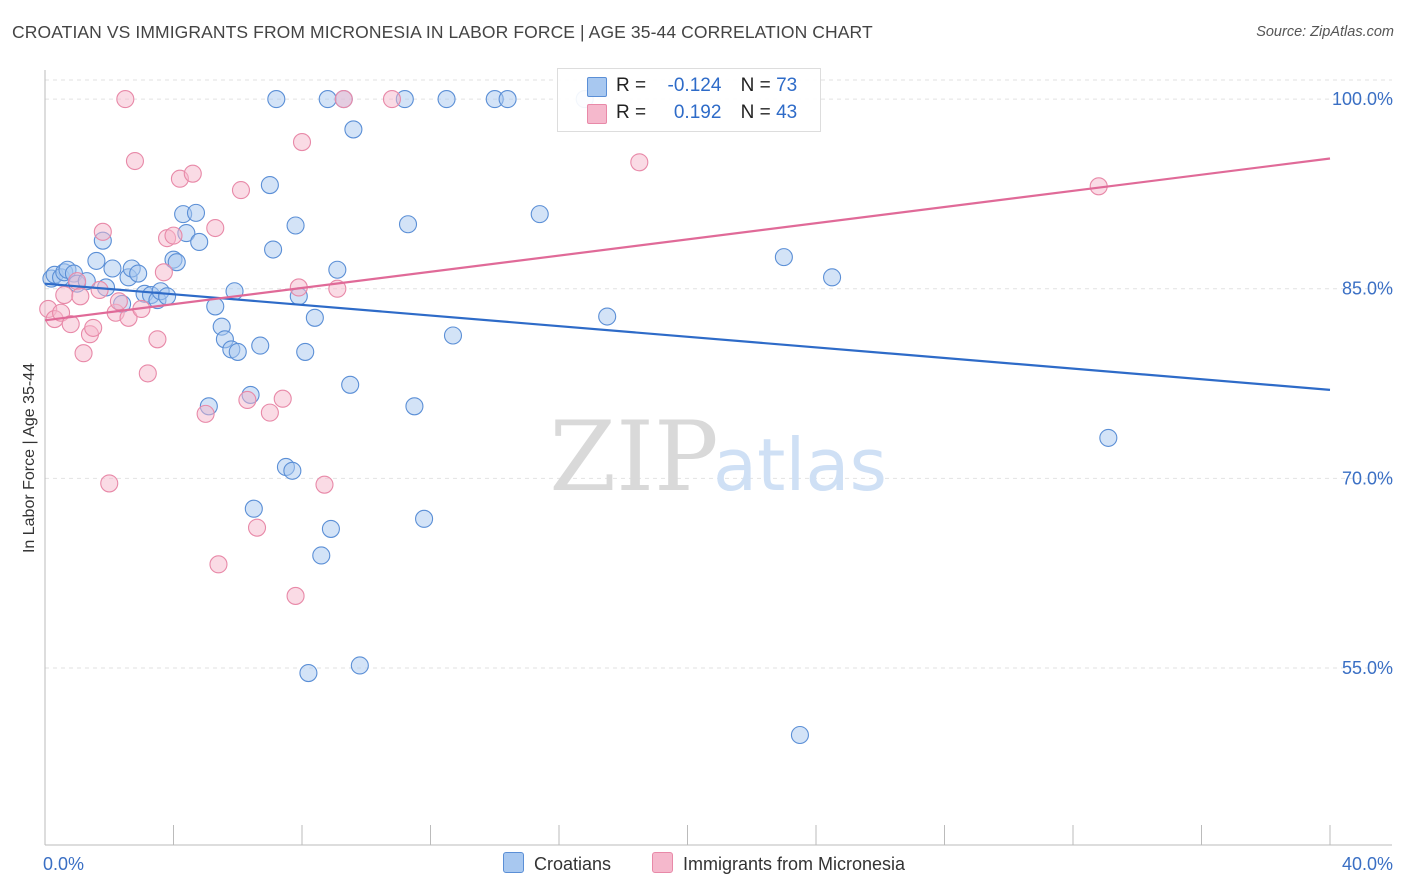 The image size is (1406, 892). I want to click on legend-row-micronesia: R = 0.192 N = 43, so click(706, 113).